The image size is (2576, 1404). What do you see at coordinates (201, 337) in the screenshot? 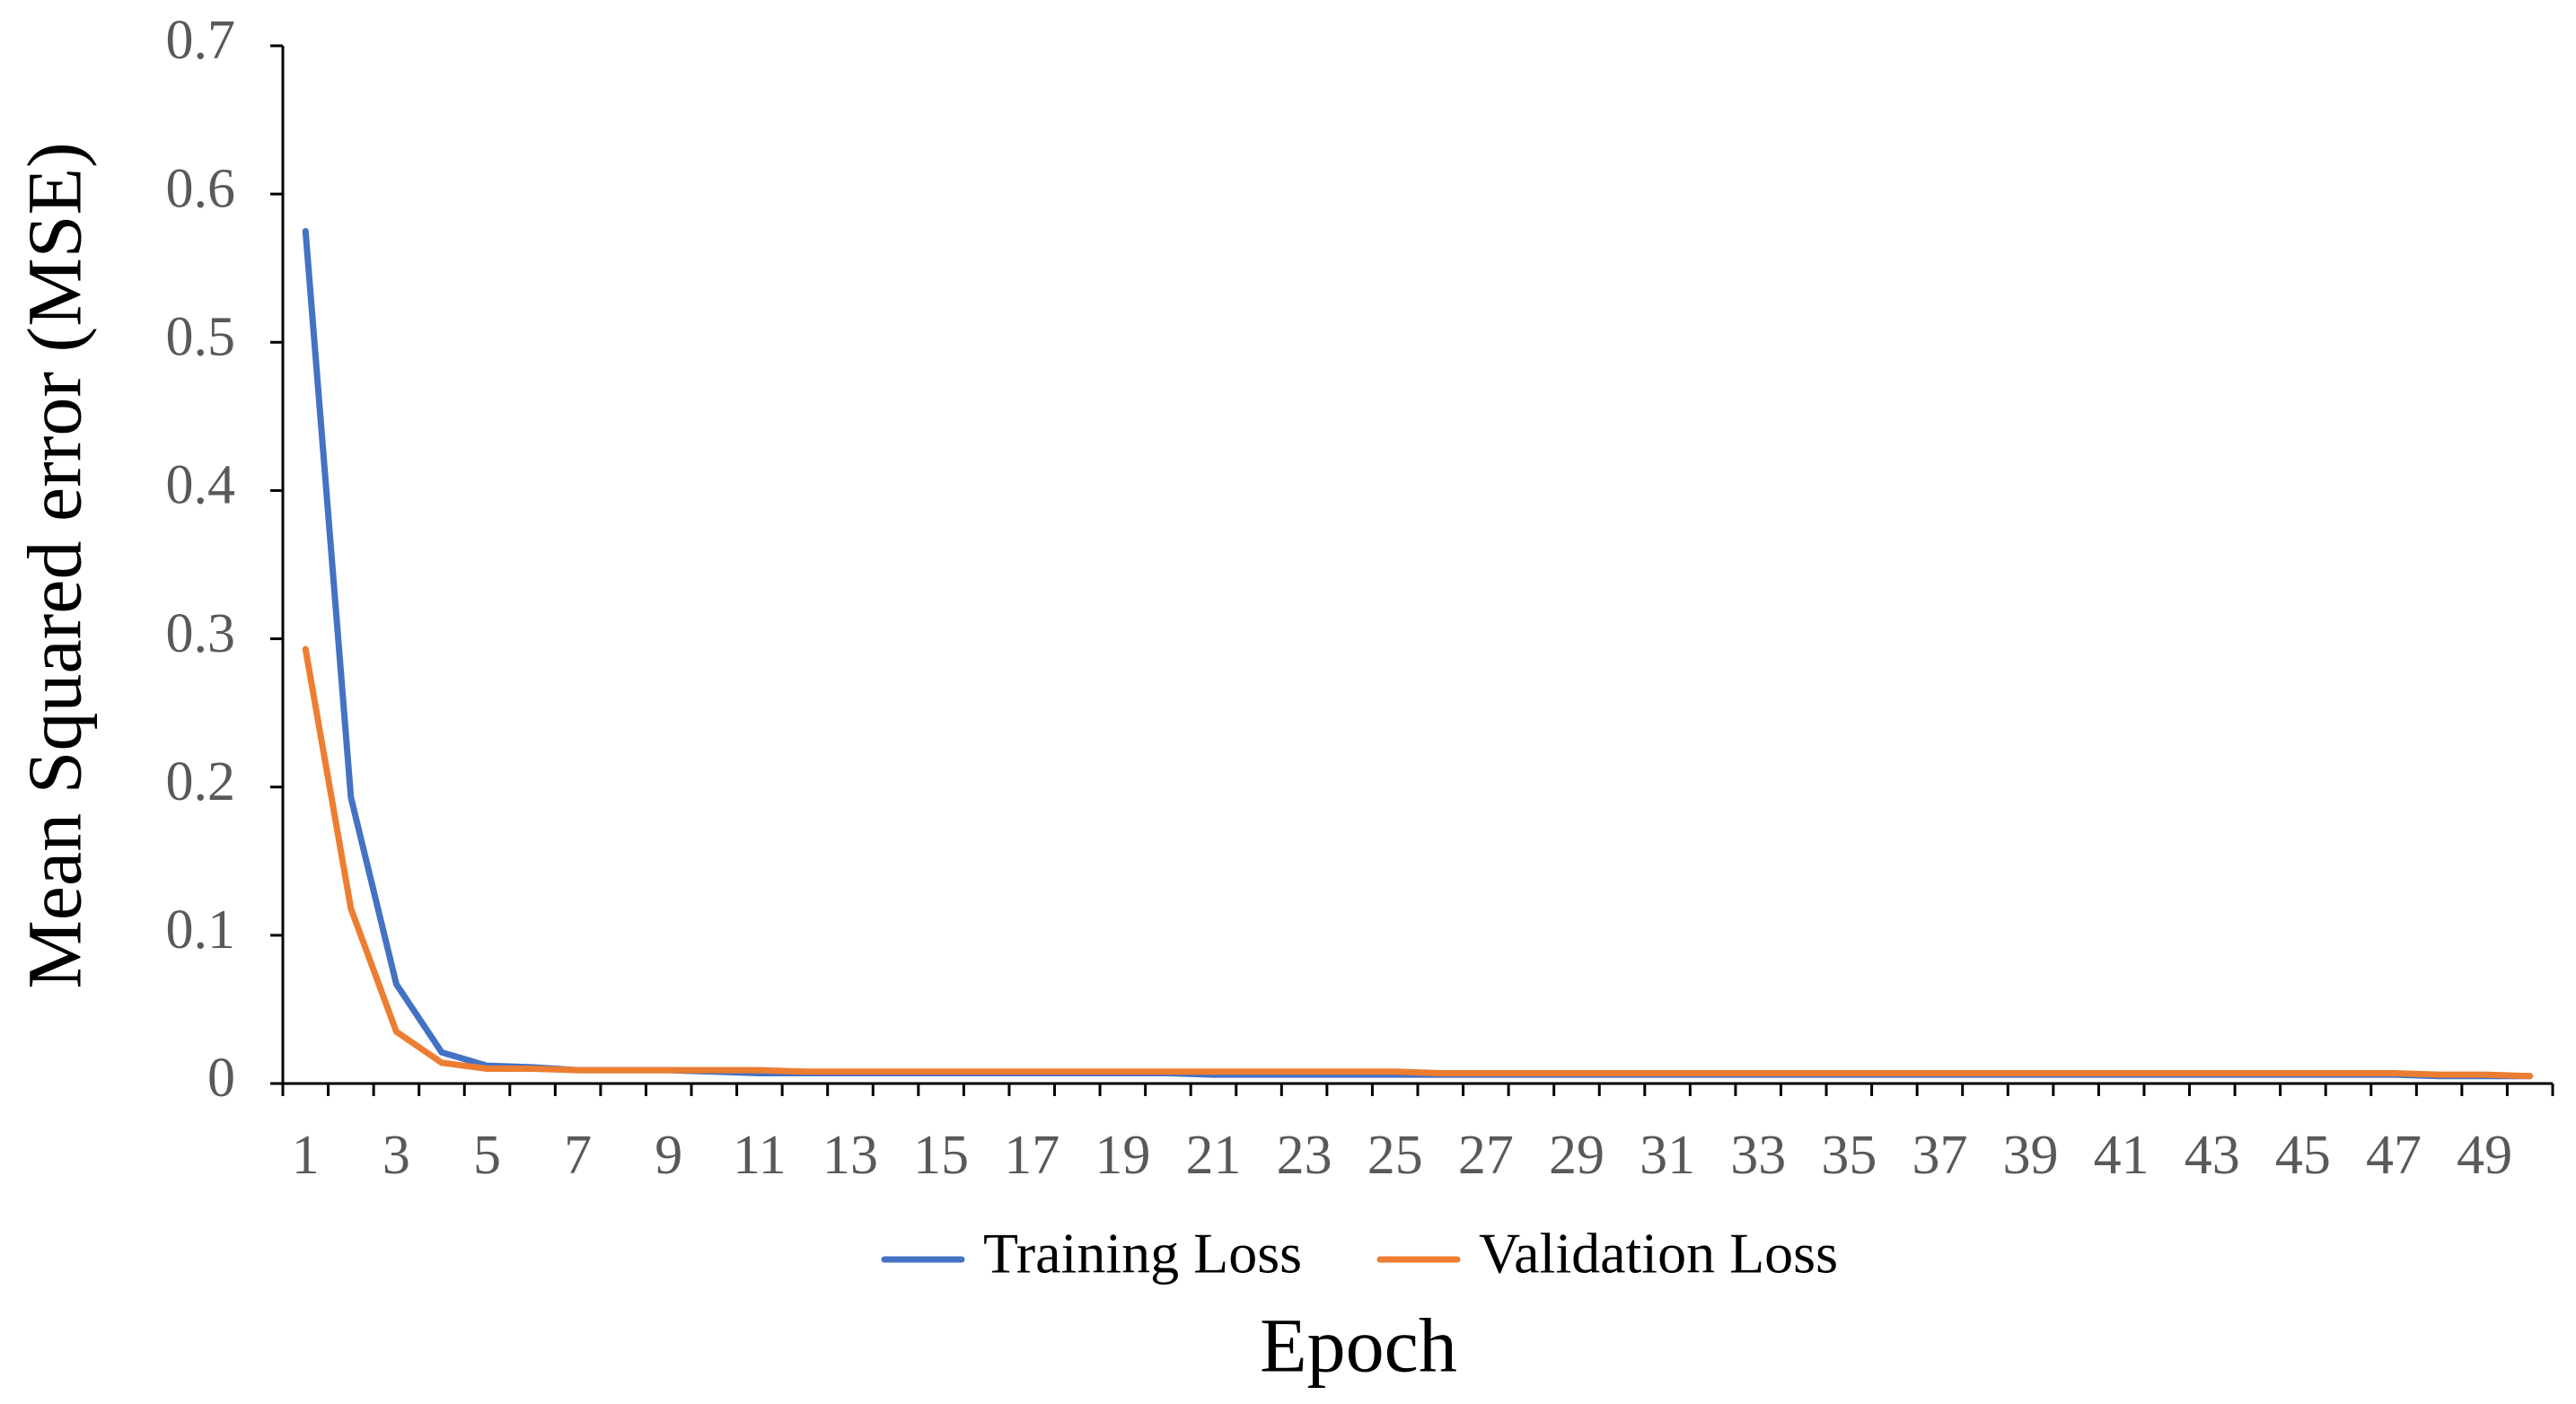
I see `y-tick-label: 0.5` at bounding box center [201, 337].